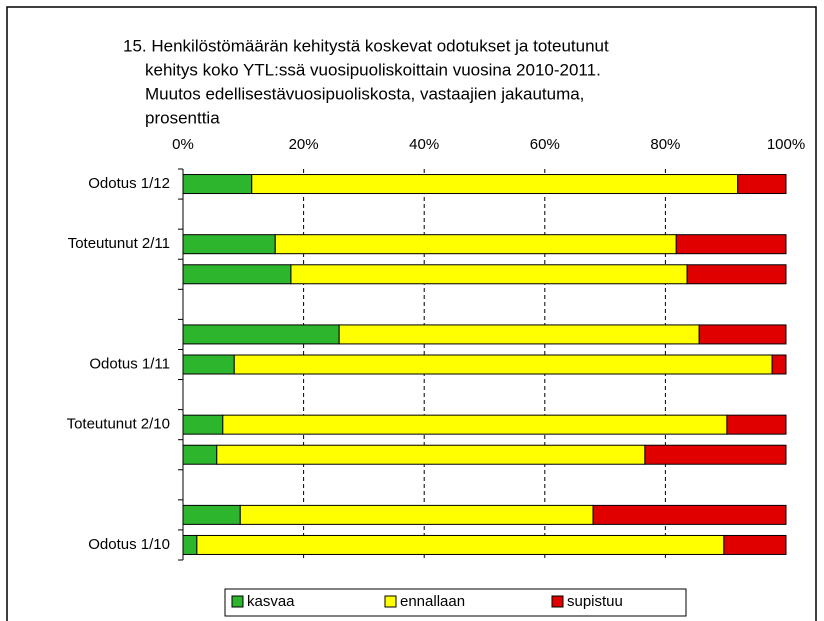  I want to click on y-tick-label: Toteutunut 2/11, so click(119, 243).